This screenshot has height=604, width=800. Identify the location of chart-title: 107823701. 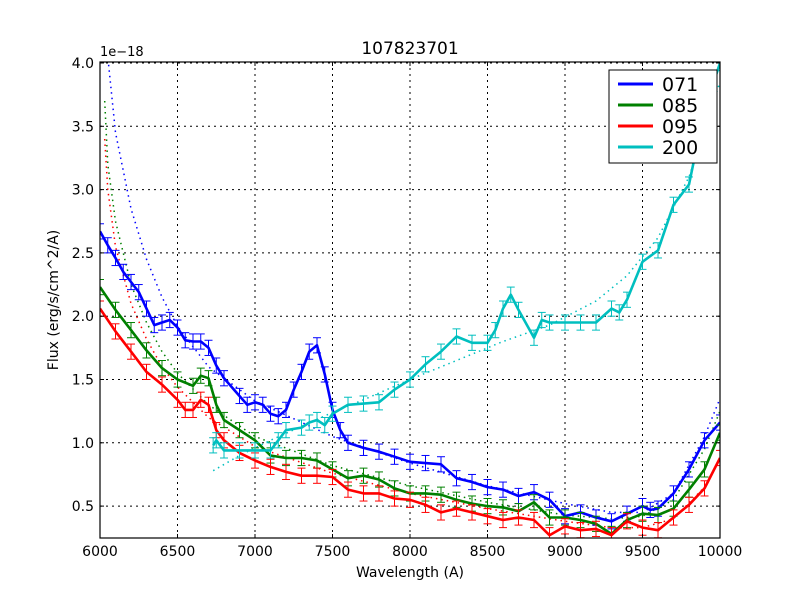
(409, 49).